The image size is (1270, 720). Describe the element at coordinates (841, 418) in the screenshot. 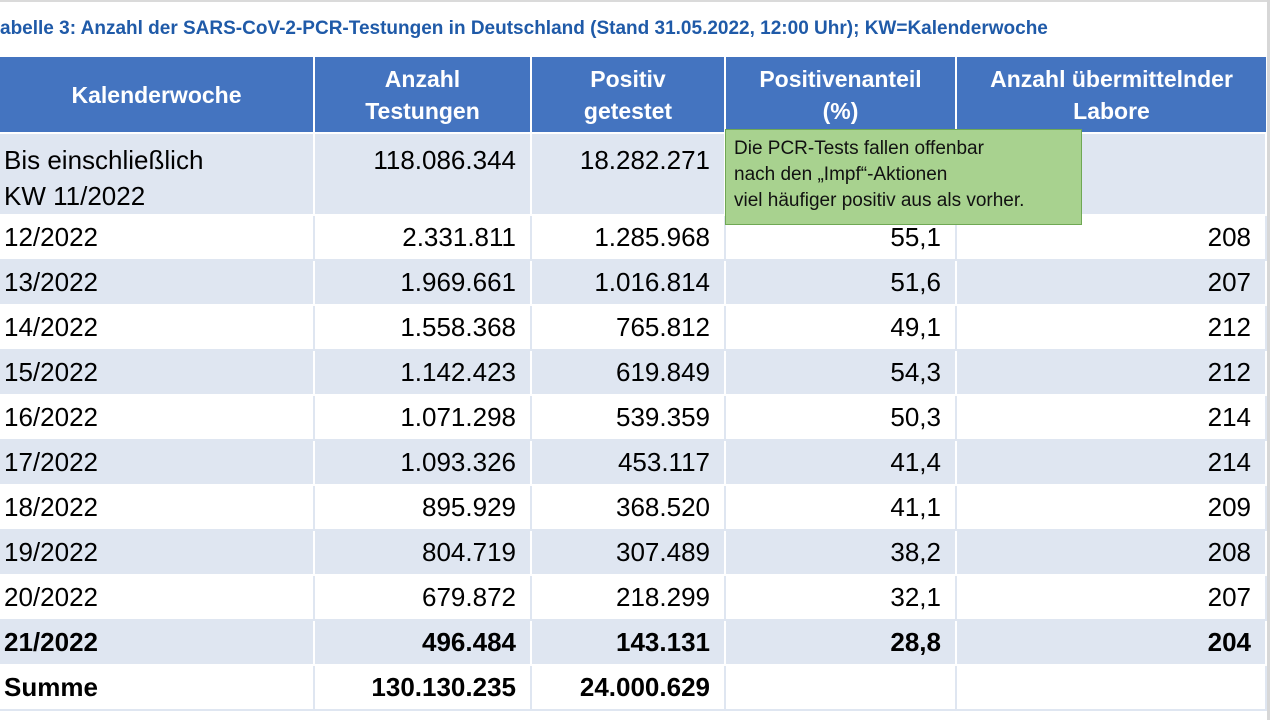

I see `cell-share: 50,3` at that location.